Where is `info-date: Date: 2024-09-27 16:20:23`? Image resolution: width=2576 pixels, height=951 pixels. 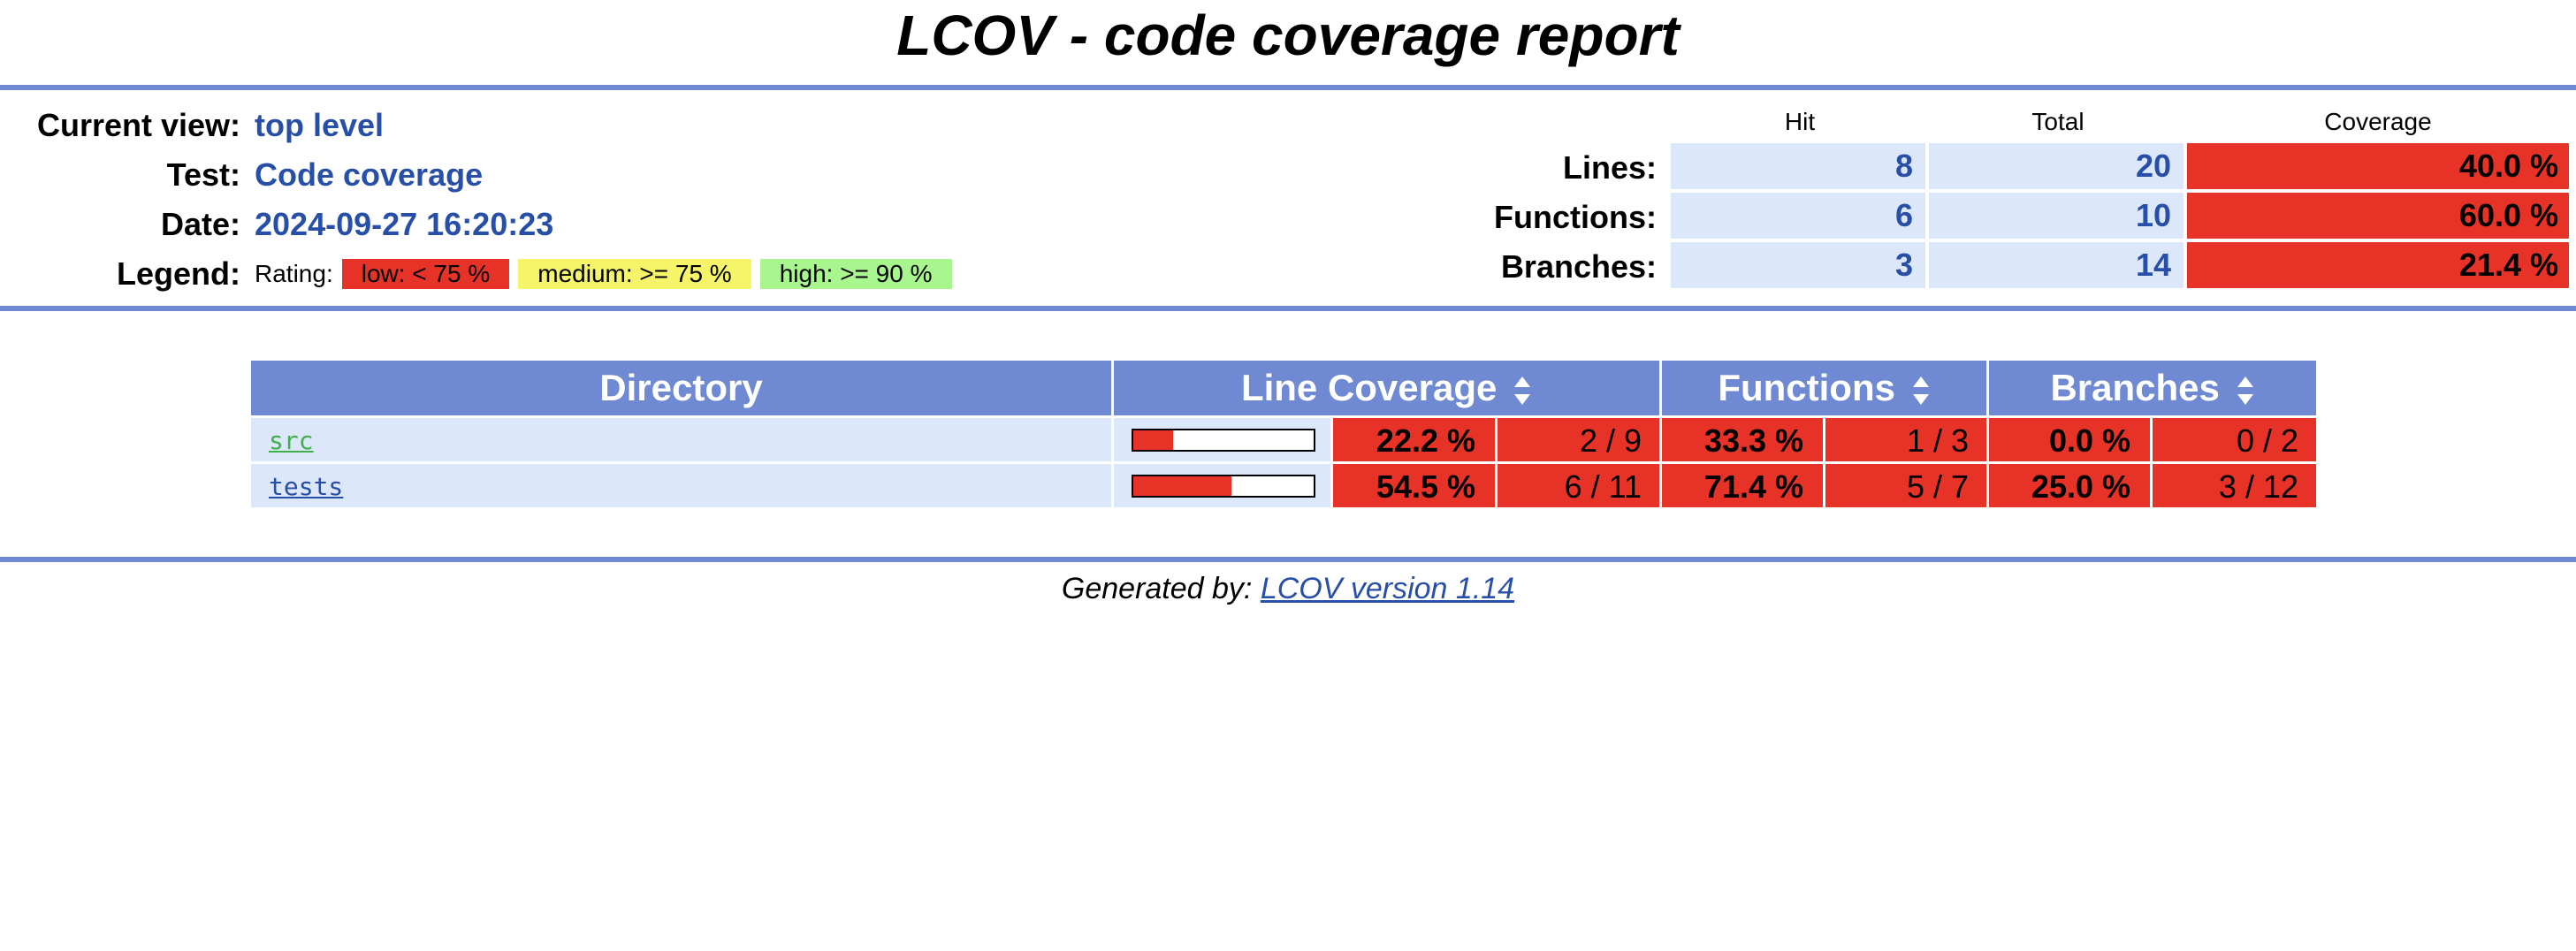 info-date: Date: 2024-09-27 16:20:23 is located at coordinates (480, 224).